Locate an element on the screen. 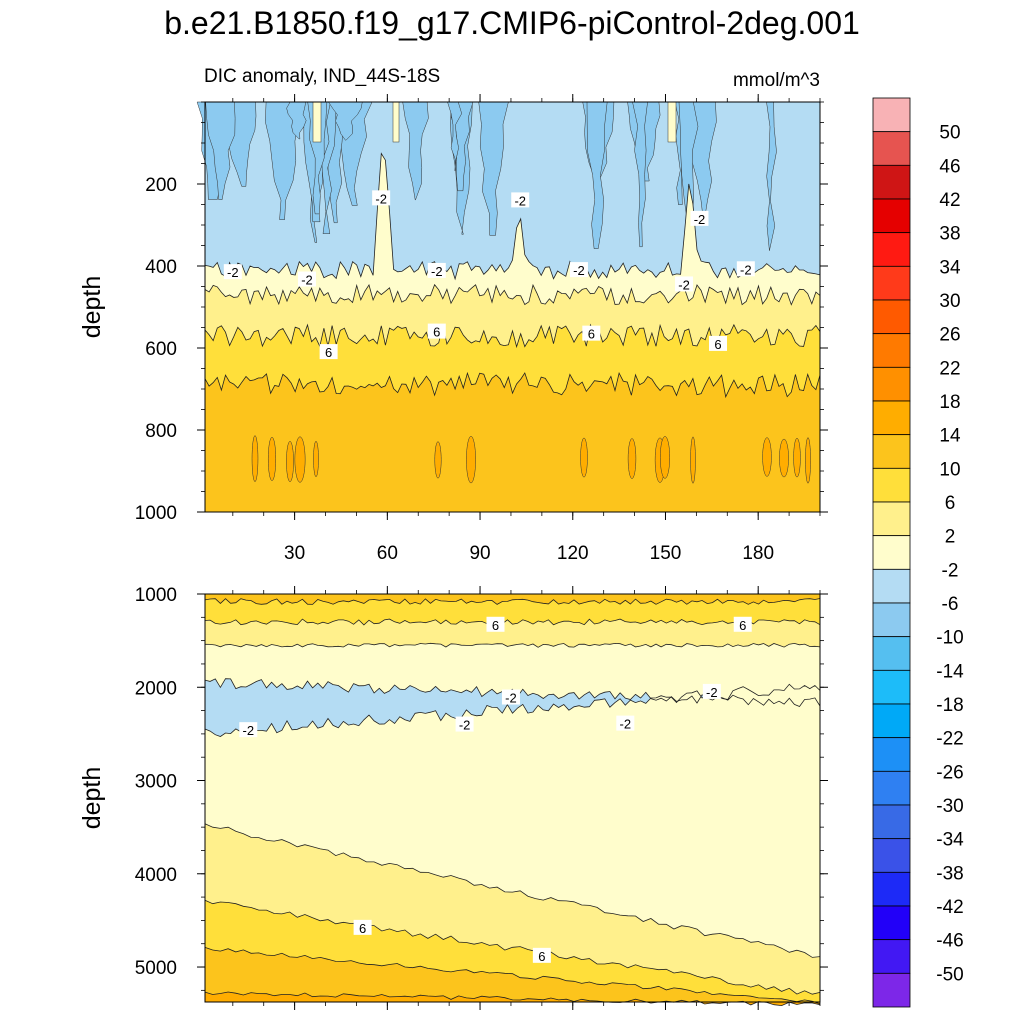  y-tick-label: 2000 is located at coordinates (156, 688).